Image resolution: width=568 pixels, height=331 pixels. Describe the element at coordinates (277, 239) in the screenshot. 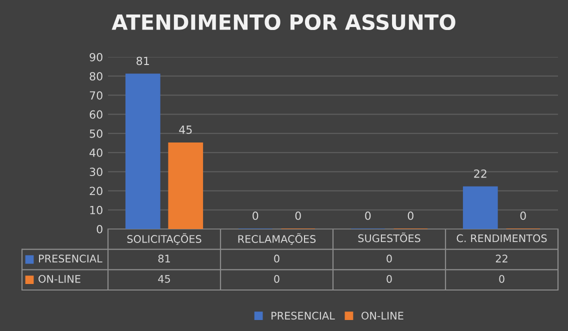

I see `x-tick-label: RECLAMAÇÕES` at that location.